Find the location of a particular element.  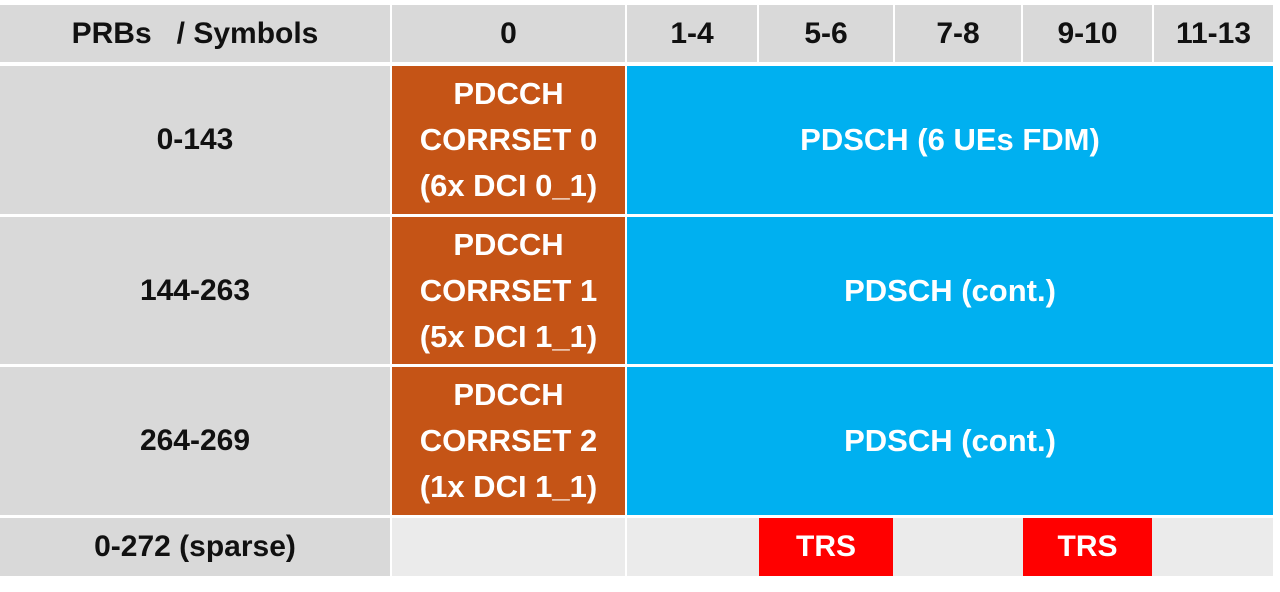

pdcch-line: CORRSET 1 is located at coordinates (508, 290).